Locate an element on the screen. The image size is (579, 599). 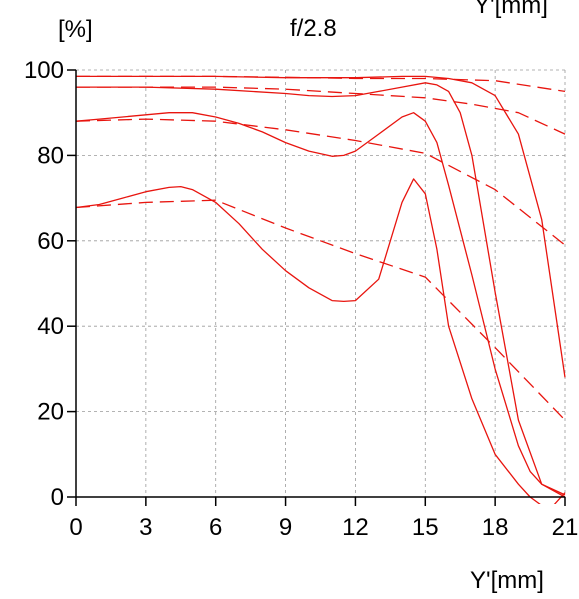
x-tick-label: 3 is located at coordinates (145, 527).